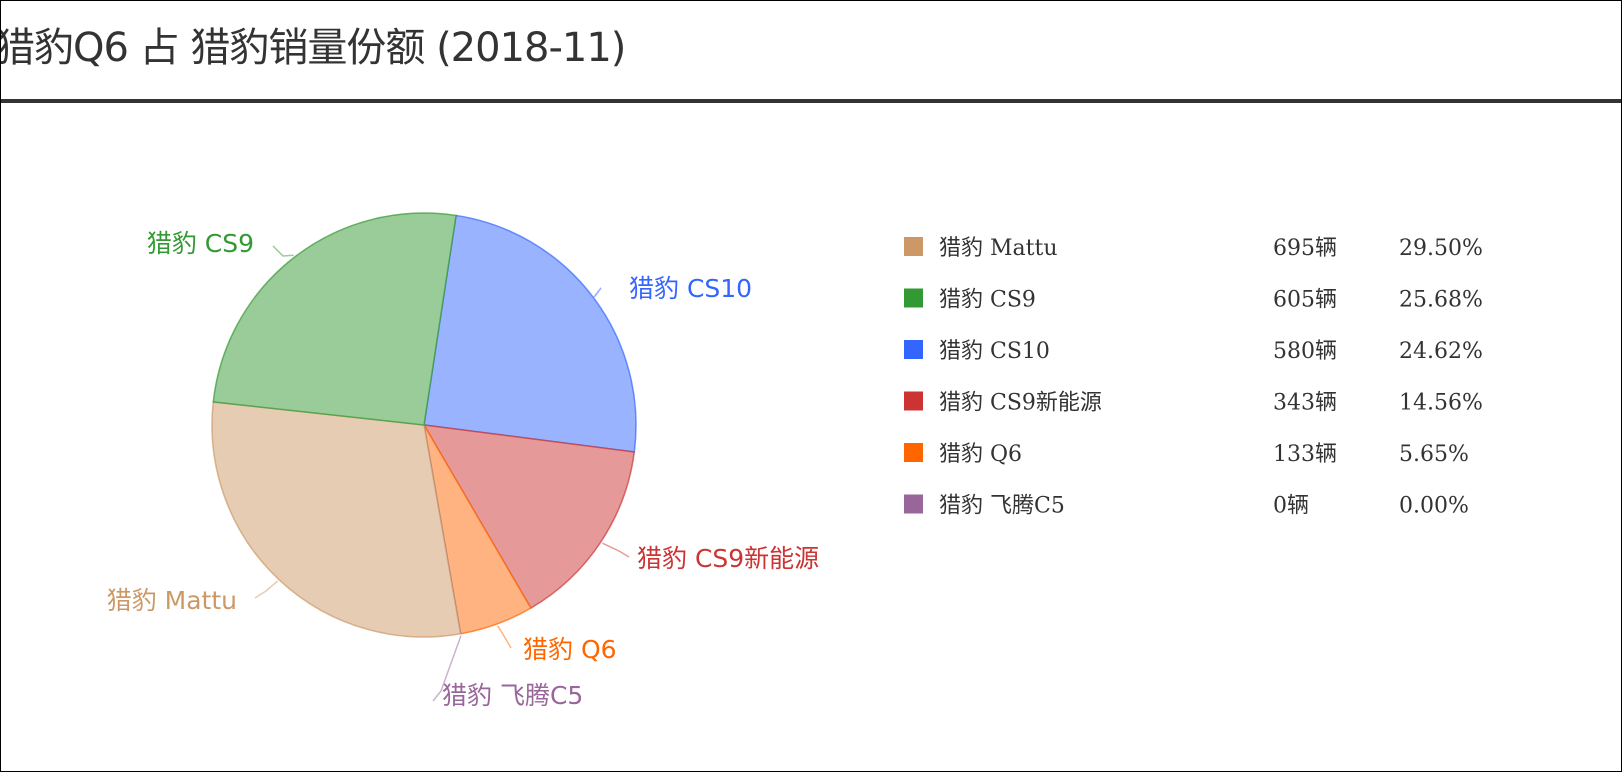  Describe the element at coordinates (1441, 248) in the screenshot. I see `legend-percent: 29.50%` at that location.